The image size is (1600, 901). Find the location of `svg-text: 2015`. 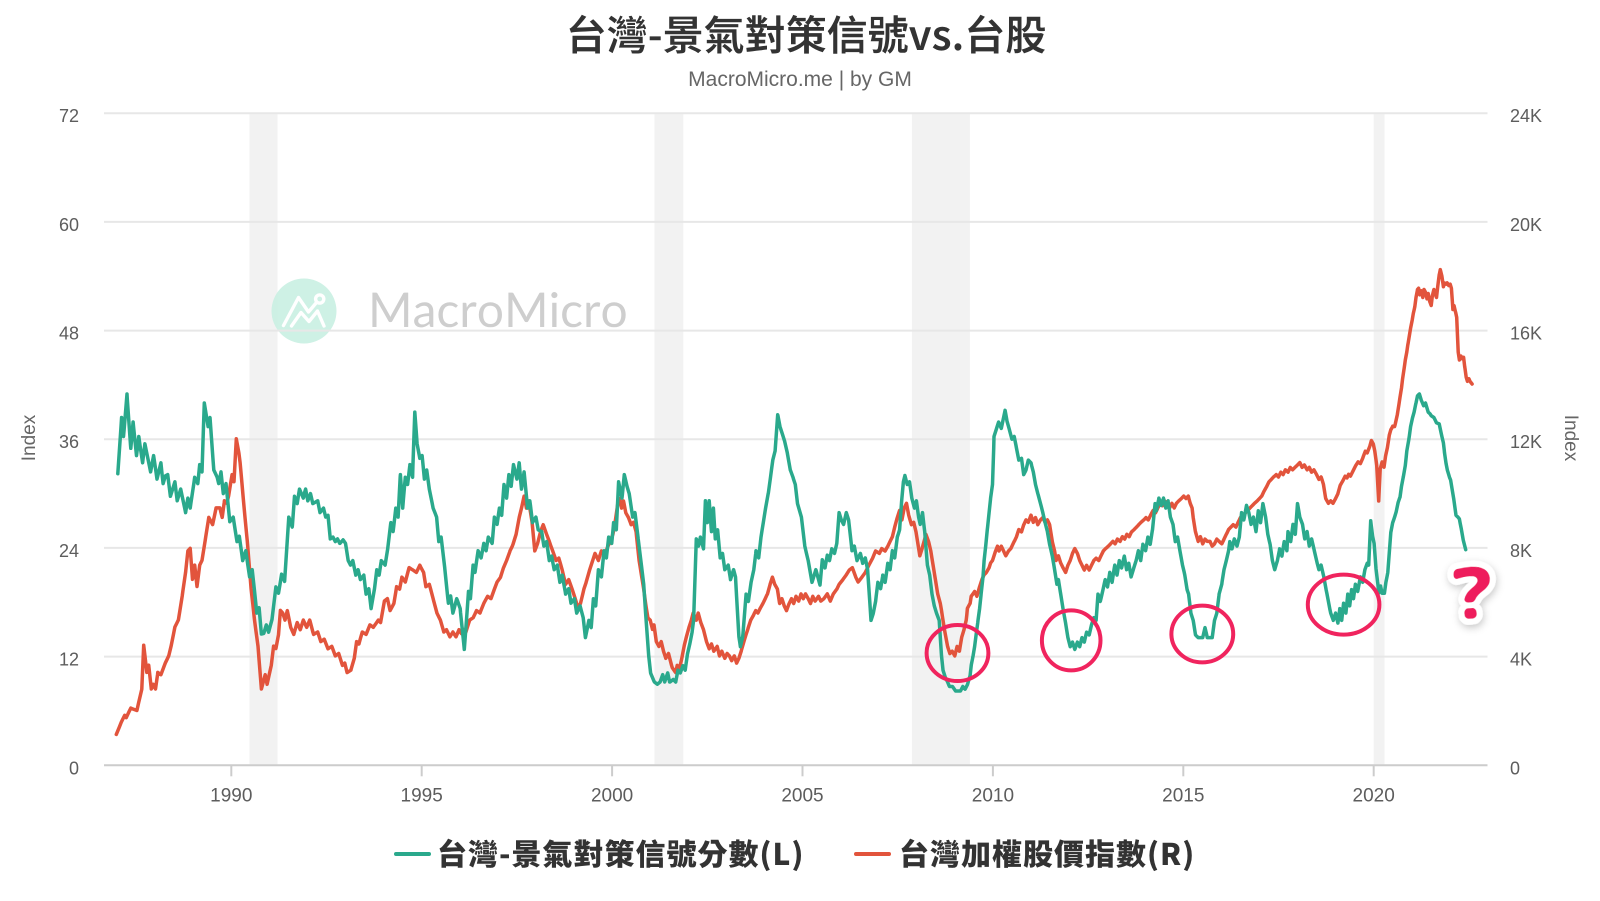

svg-text: 2015 is located at coordinates (1183, 795).